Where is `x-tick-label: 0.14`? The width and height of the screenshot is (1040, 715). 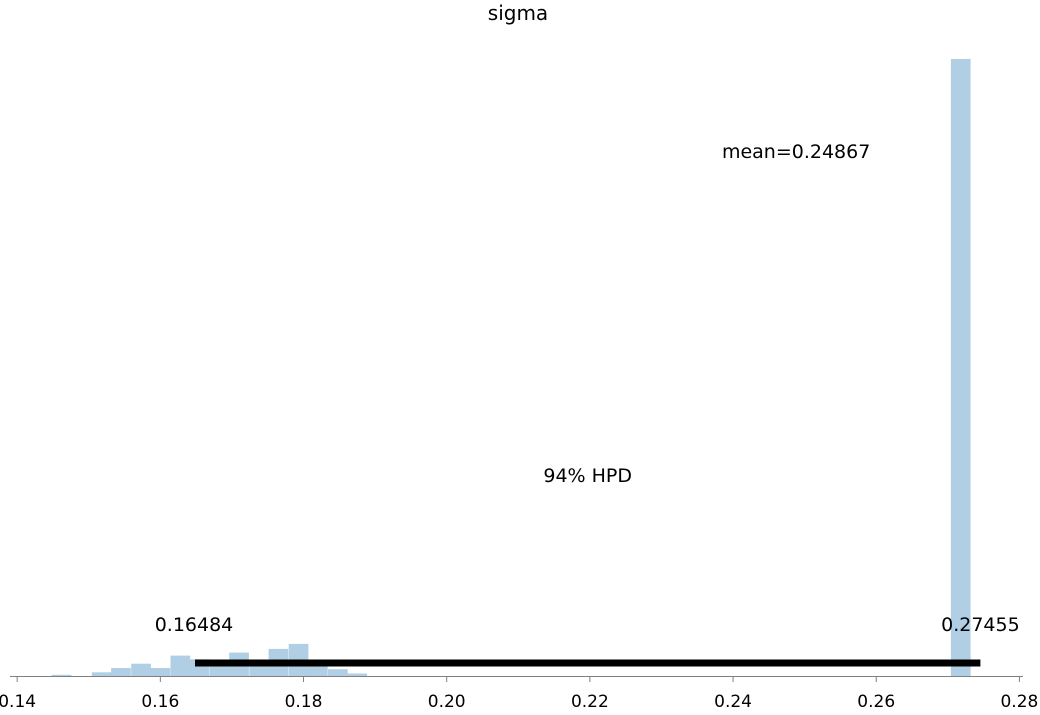
x-tick-label: 0.14 is located at coordinates (18, 702).